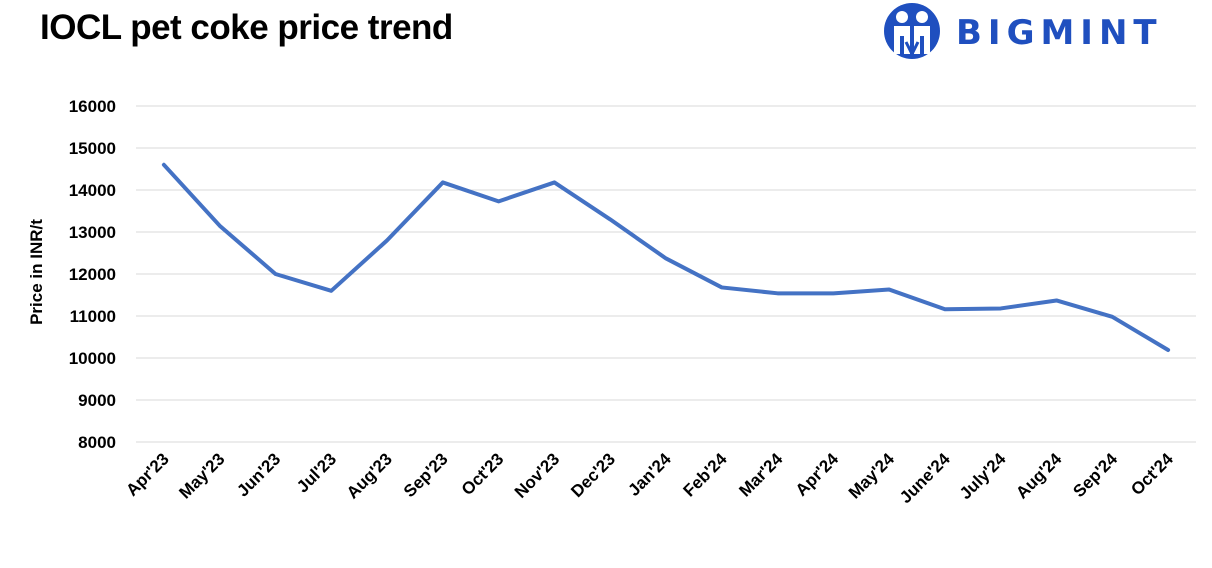  What do you see at coordinates (983, 476) in the screenshot?
I see `x-tick-label: July'24` at bounding box center [983, 476].